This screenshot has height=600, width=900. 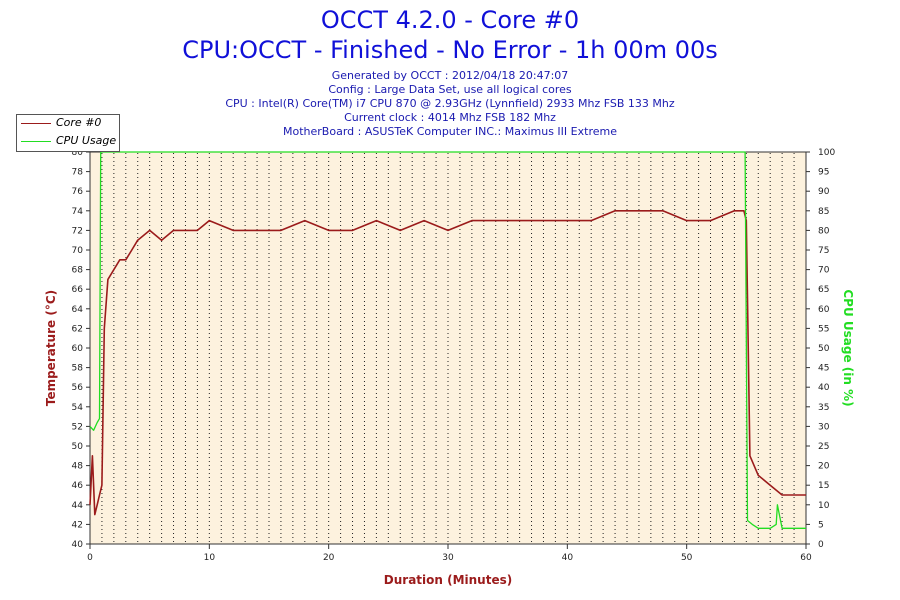 I want to click on legend-item-core0: Core #0, so click(x=67, y=123).